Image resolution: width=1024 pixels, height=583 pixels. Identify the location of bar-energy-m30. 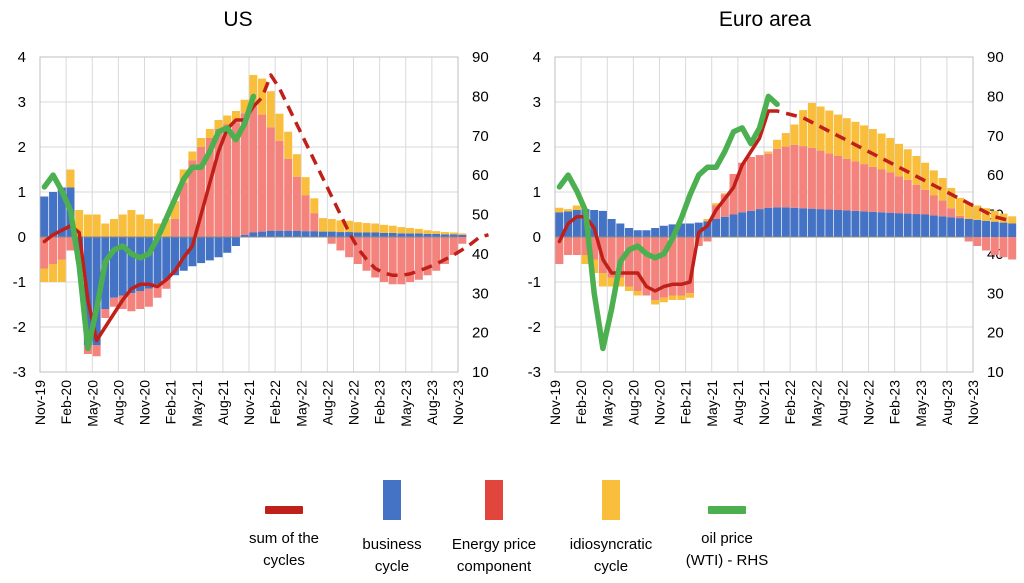
(305, 213).